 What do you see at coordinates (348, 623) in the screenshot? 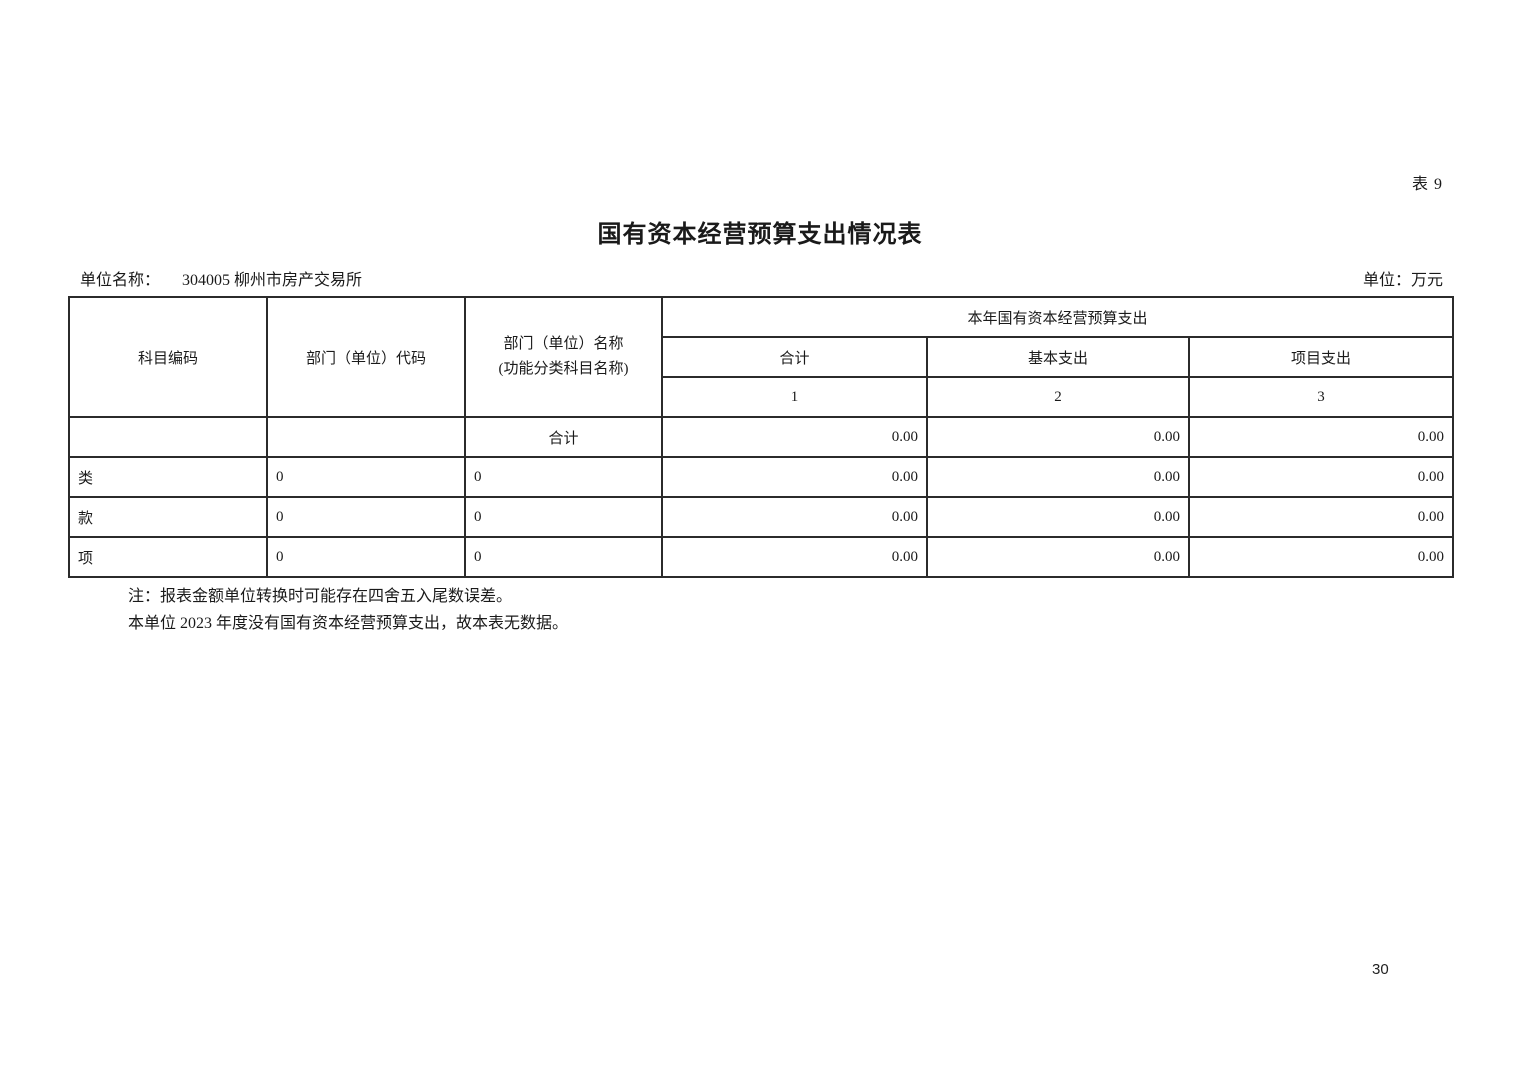
I see `footnote-no-data: 本单位 2023 年度没有国有资本经营预算支出，故本表无数据。` at bounding box center [348, 623].